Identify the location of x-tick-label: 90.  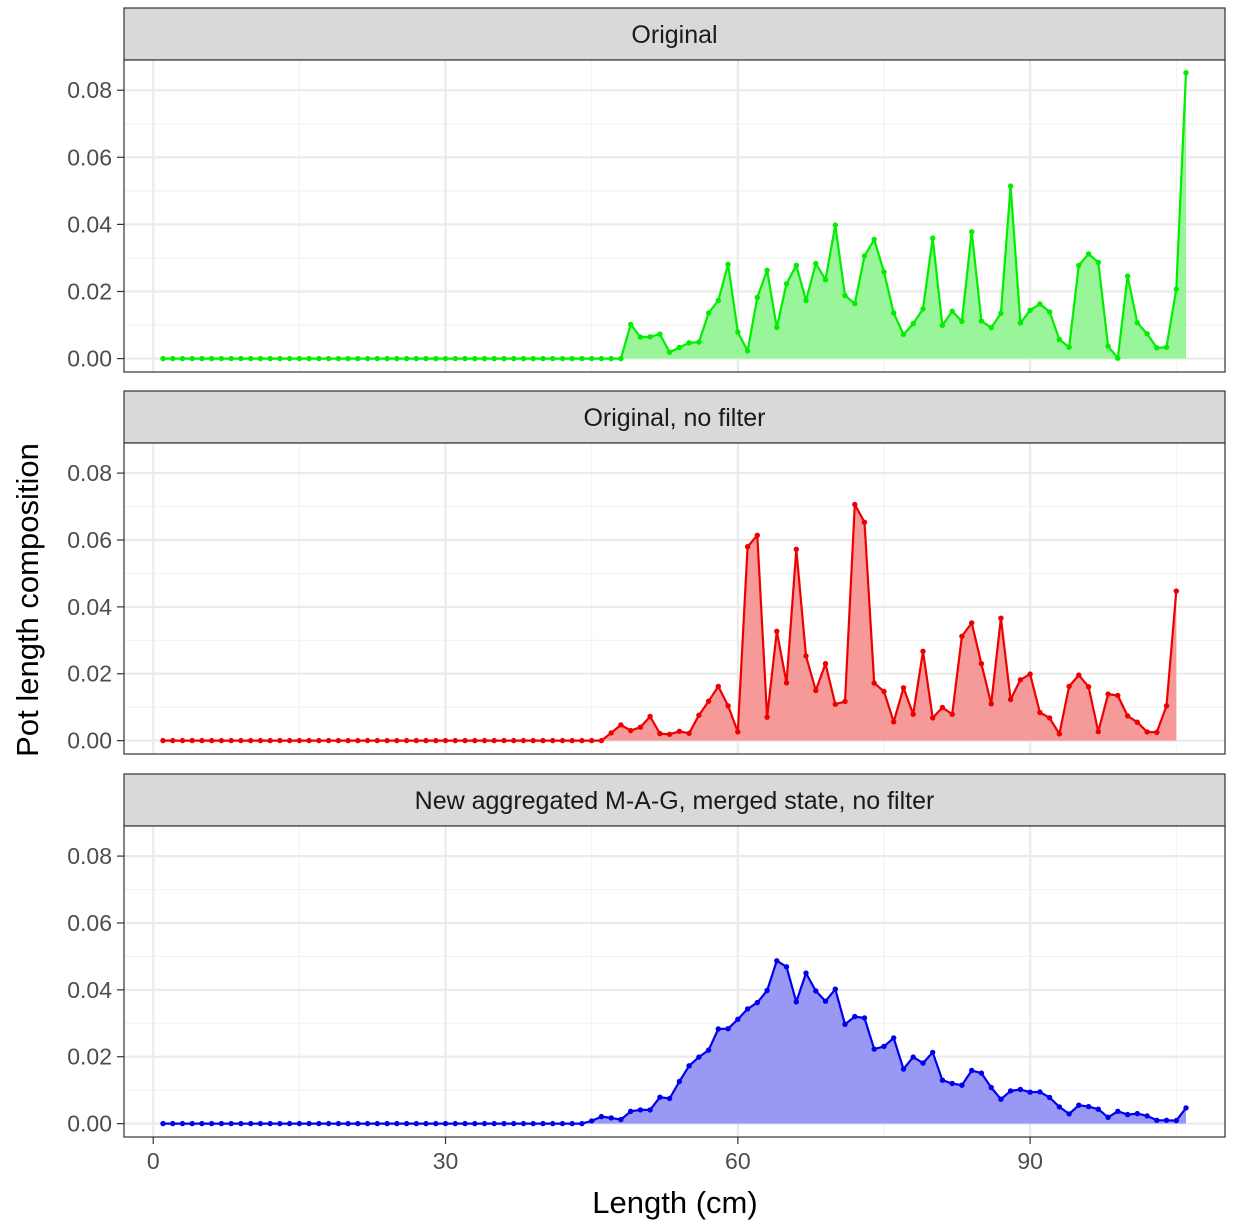
(1030, 1161).